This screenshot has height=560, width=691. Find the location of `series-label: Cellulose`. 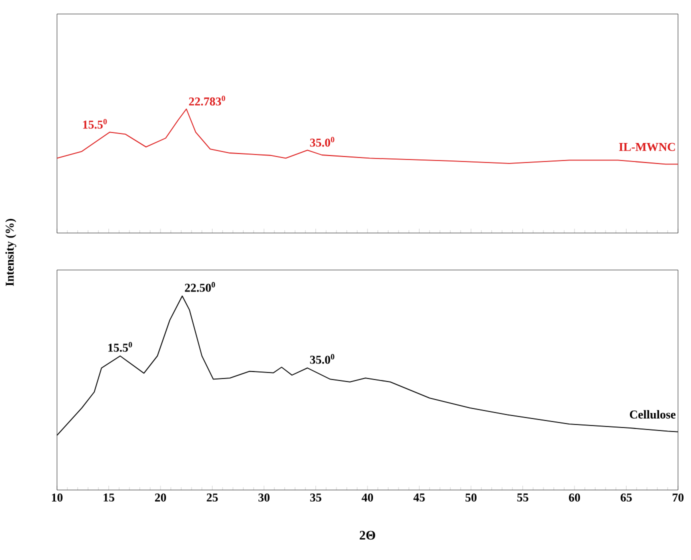

series-label: Cellulose is located at coordinates (653, 414).